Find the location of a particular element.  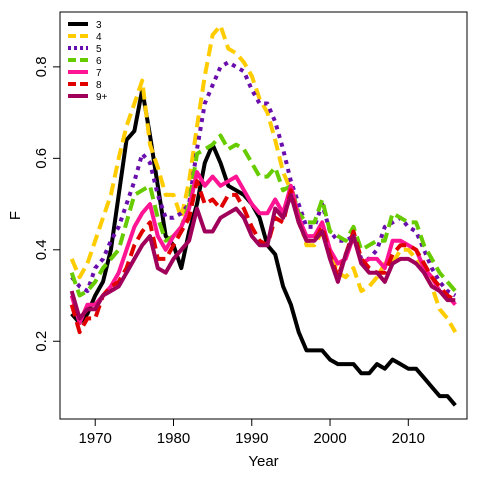

legend-label-6: 6 is located at coordinates (99, 61).